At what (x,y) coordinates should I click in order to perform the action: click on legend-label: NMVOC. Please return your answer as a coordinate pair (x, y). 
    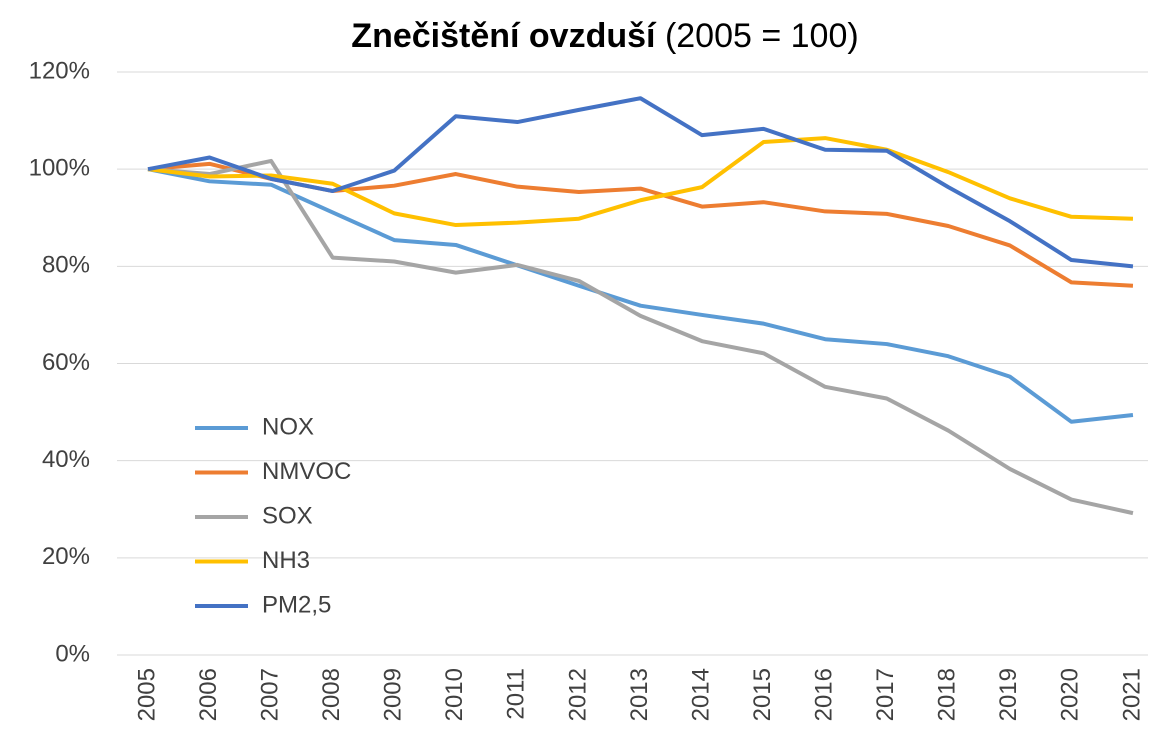
    Looking at the image, I should click on (306, 471).